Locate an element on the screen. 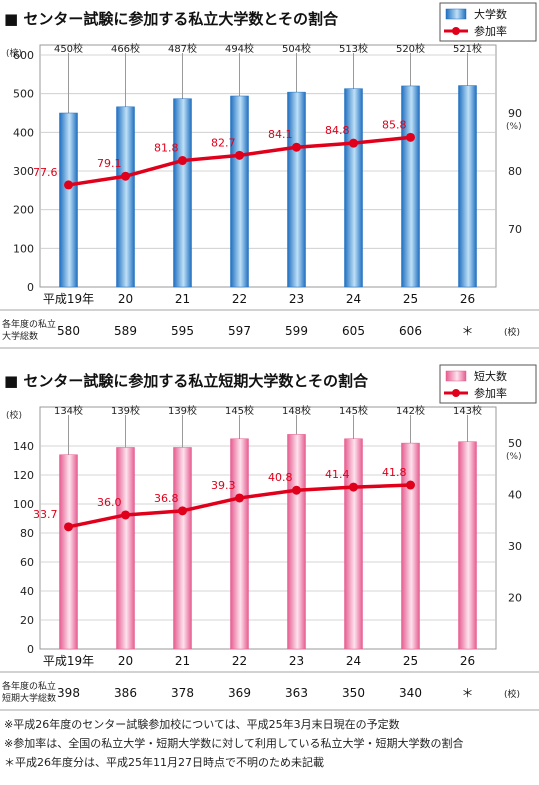 The image size is (539, 785). right-tick-label: 30 is located at coordinates (515, 546).